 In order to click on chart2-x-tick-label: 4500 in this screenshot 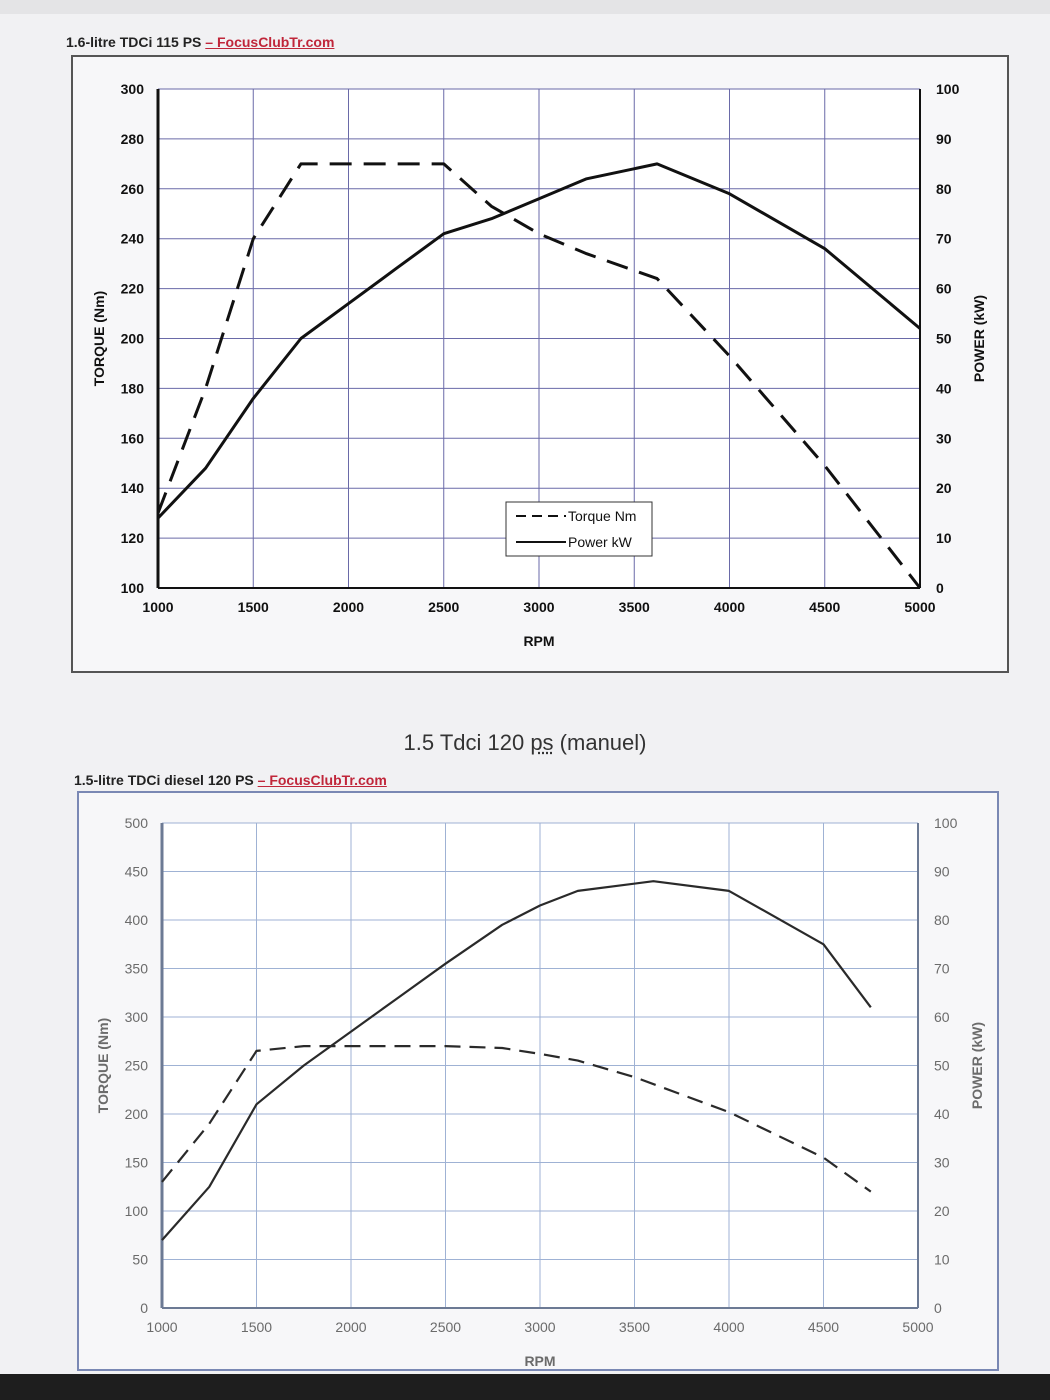, I will do `click(823, 1327)`.